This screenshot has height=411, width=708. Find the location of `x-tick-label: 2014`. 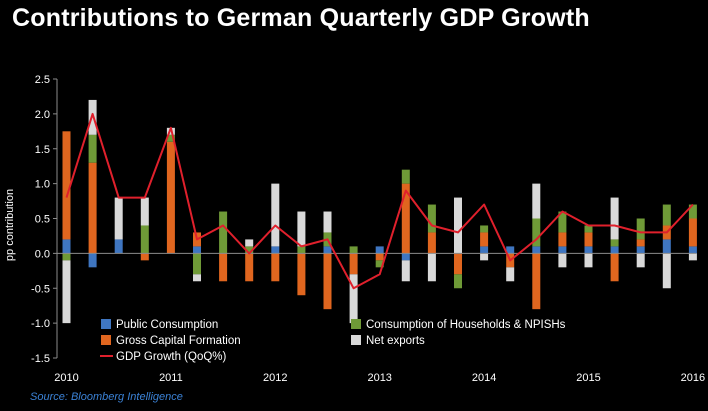

x-tick-label: 2014 is located at coordinates (484, 378).